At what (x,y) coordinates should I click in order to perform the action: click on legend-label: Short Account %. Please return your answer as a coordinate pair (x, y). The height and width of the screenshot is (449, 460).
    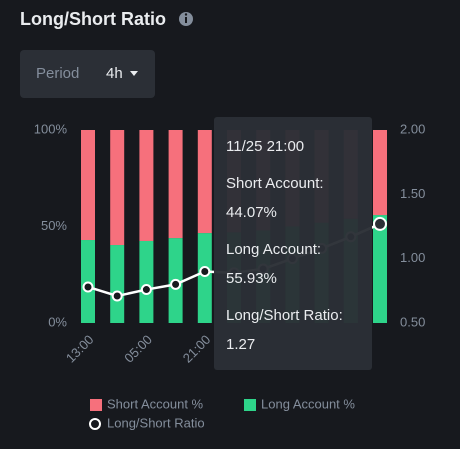
    Looking at the image, I should click on (155, 403).